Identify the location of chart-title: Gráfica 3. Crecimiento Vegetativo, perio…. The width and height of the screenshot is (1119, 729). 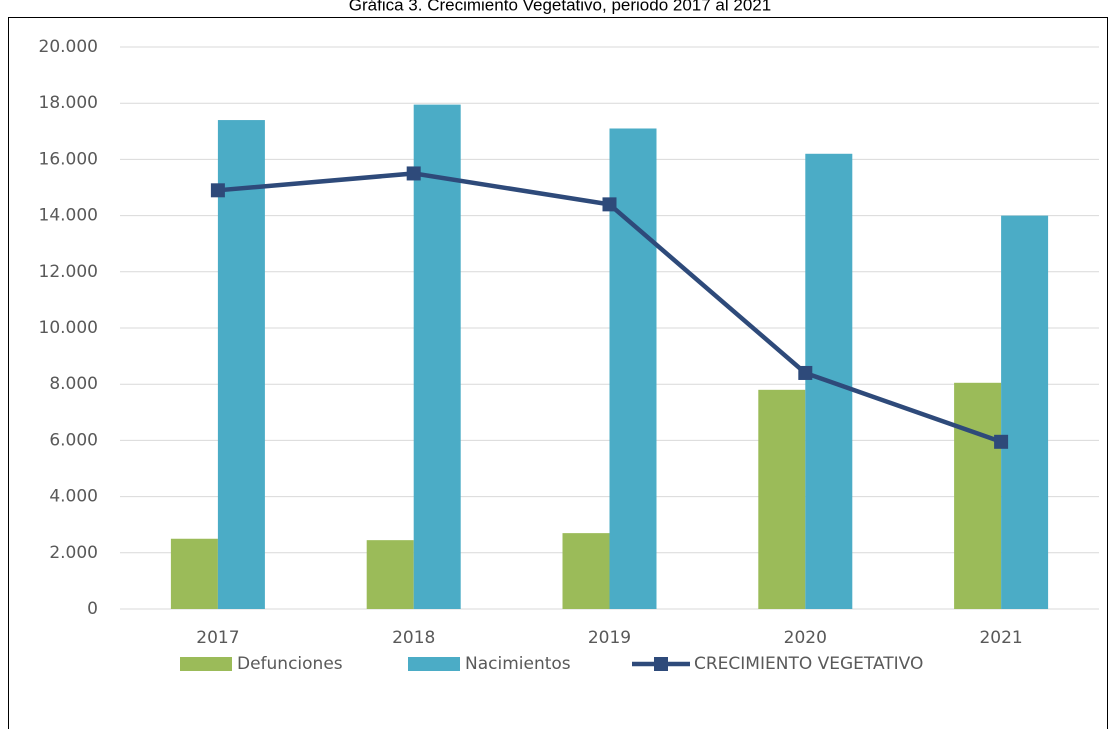
(560, 7).